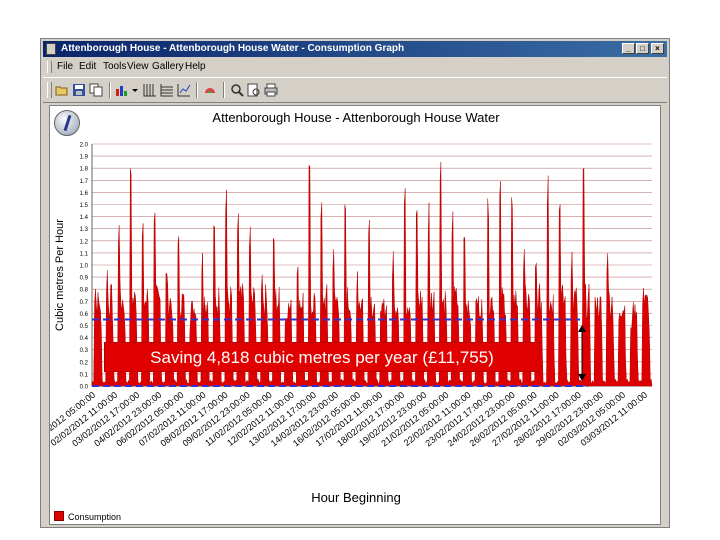  I want to click on y-tick-label: 0.7, so click(84, 303).